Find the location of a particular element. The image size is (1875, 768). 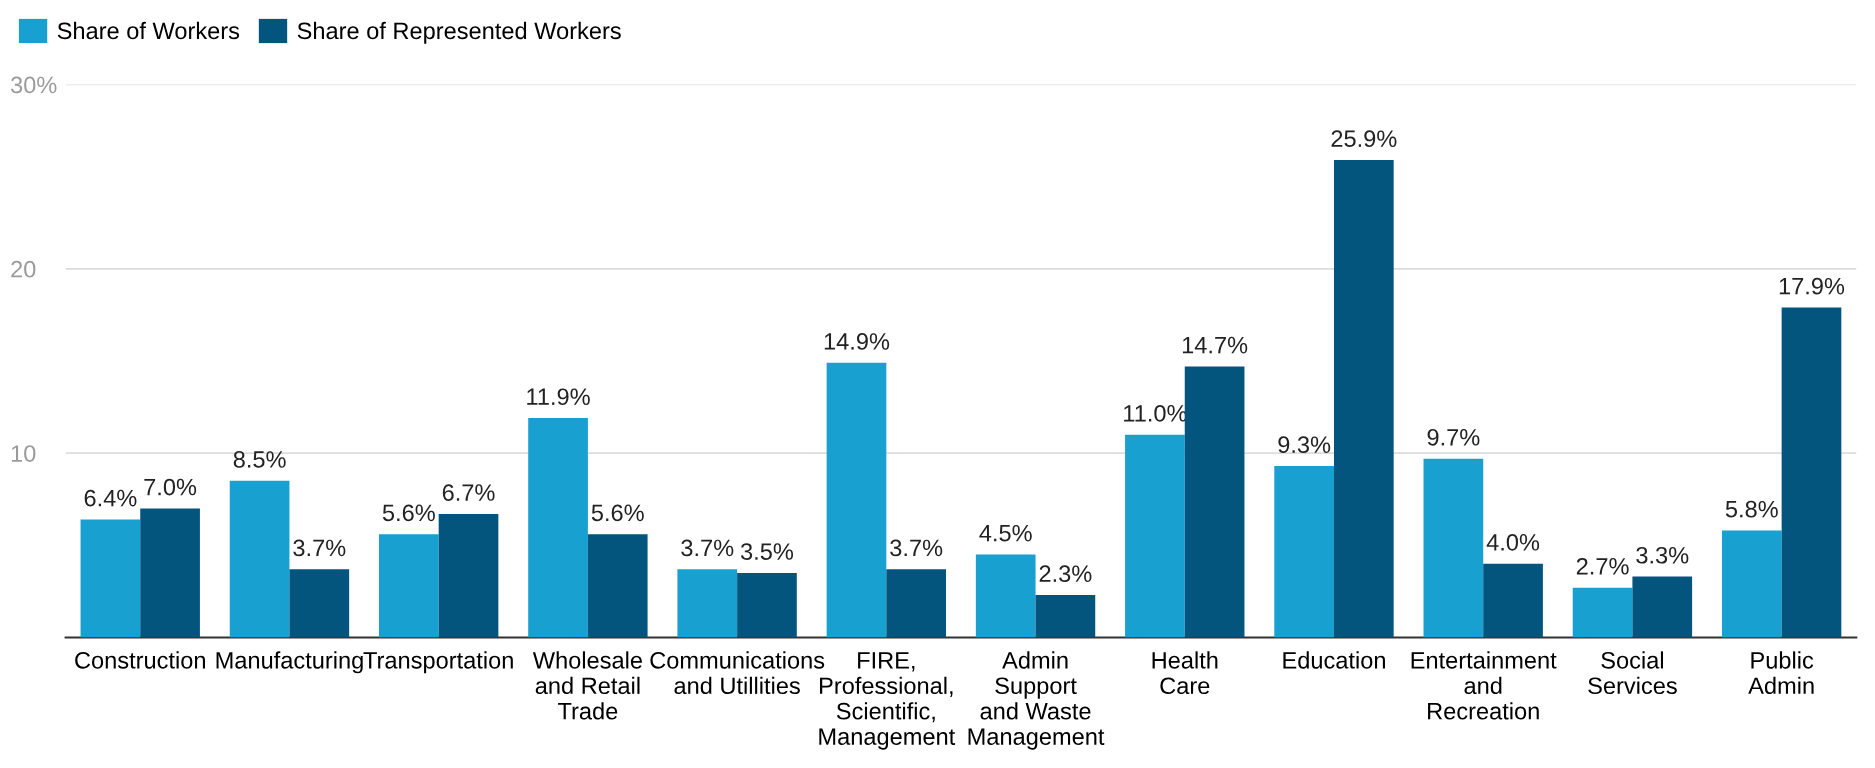

data-label: 14.7% is located at coordinates (1215, 345).